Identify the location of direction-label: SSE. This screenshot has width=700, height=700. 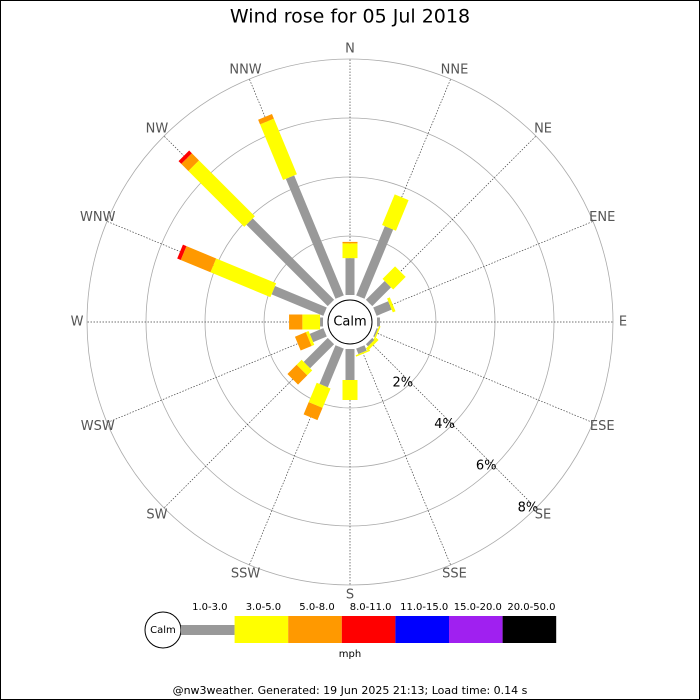
(454, 574).